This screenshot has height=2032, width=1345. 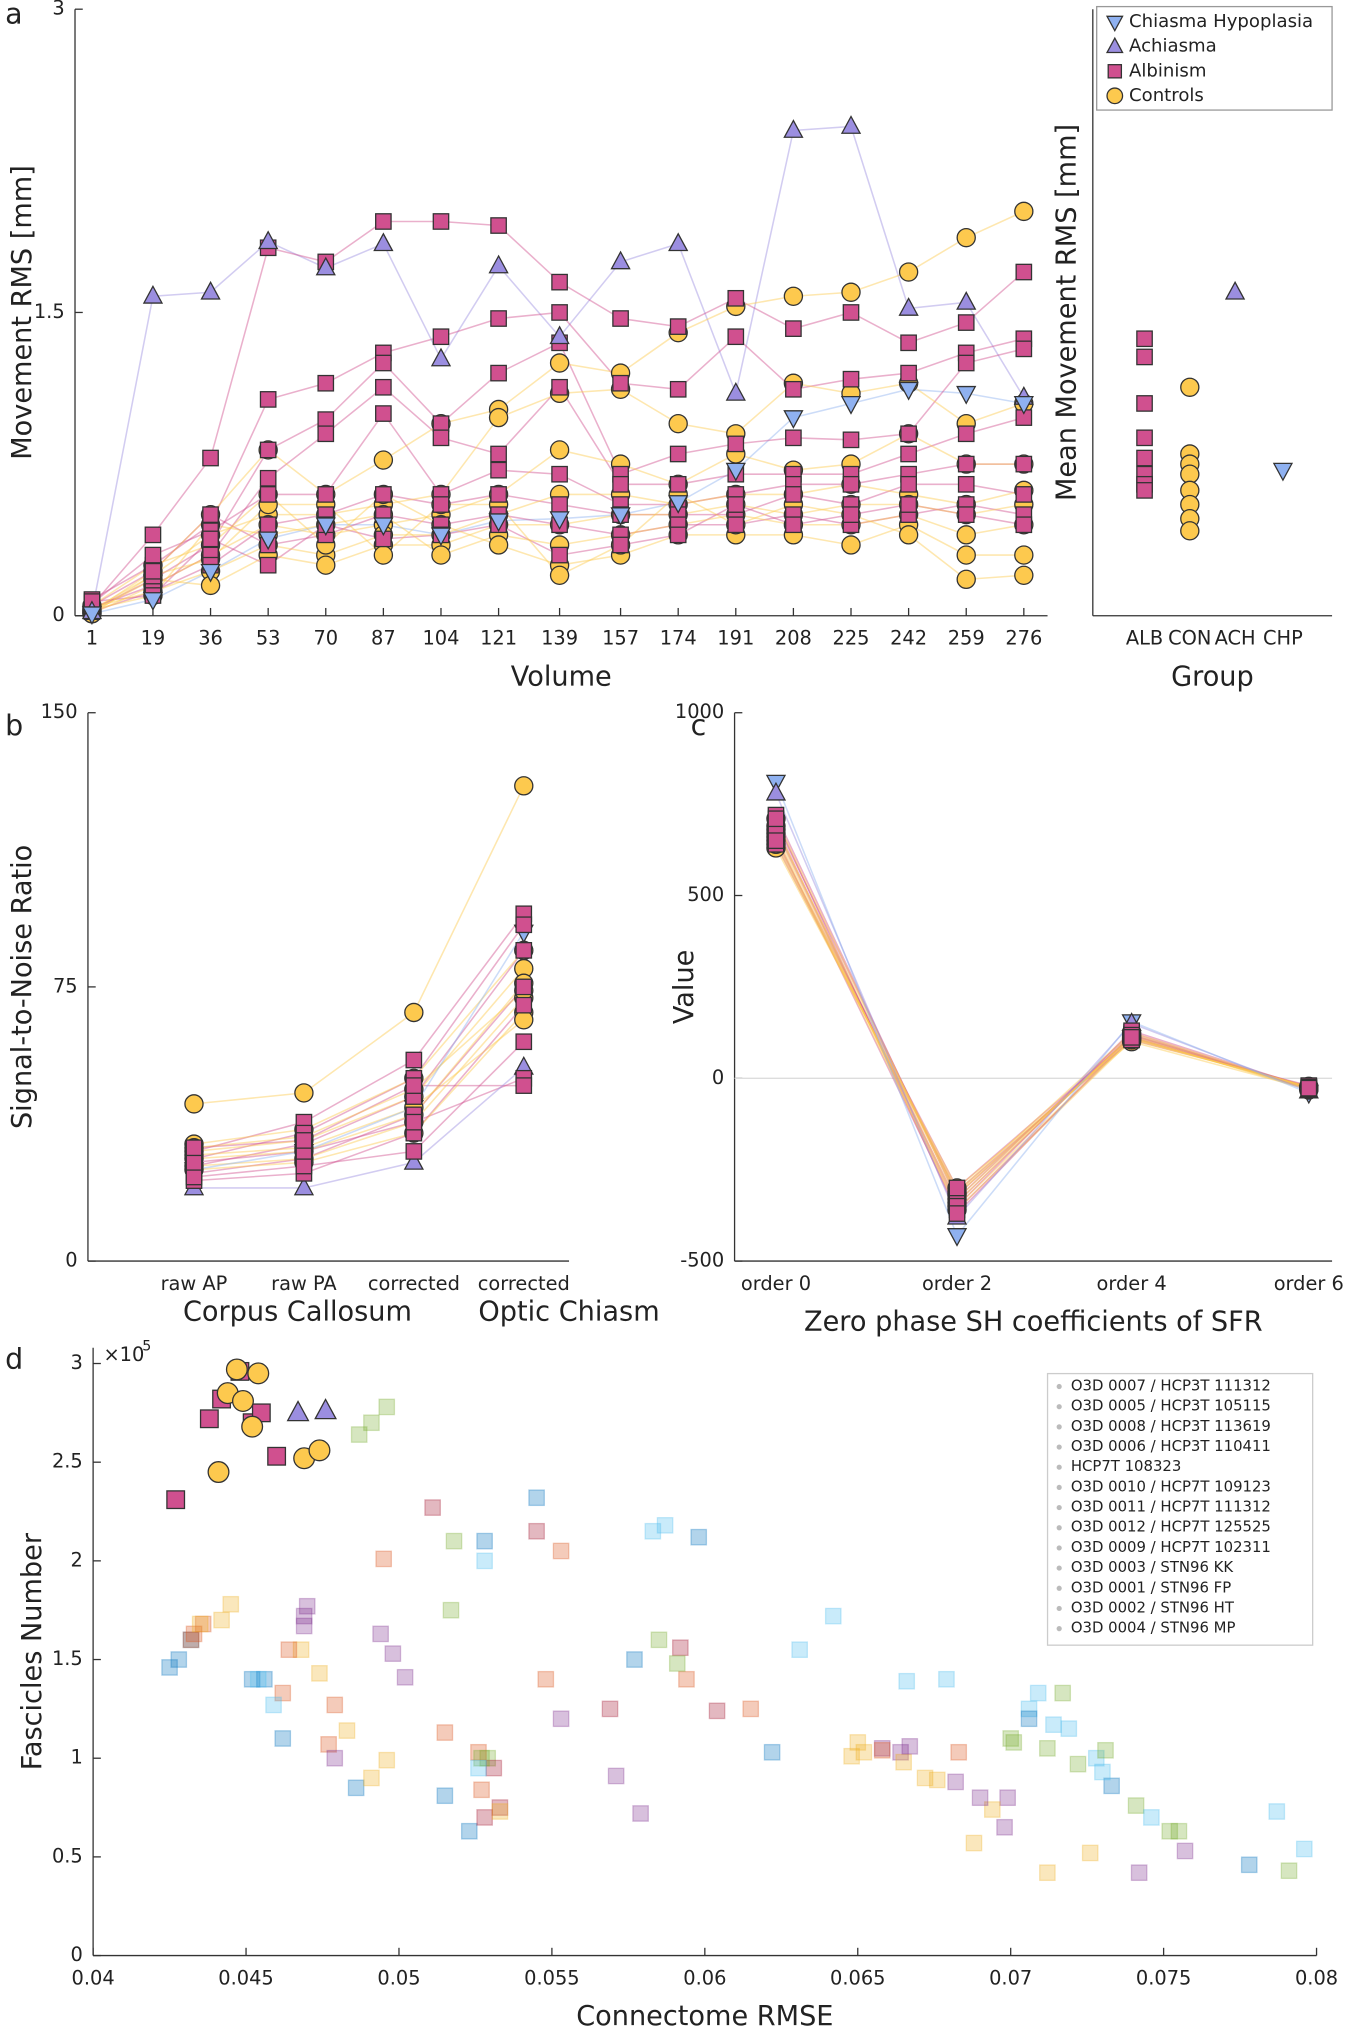 I want to click on x-tick-label: 0.055, so click(x=551, y=1977).